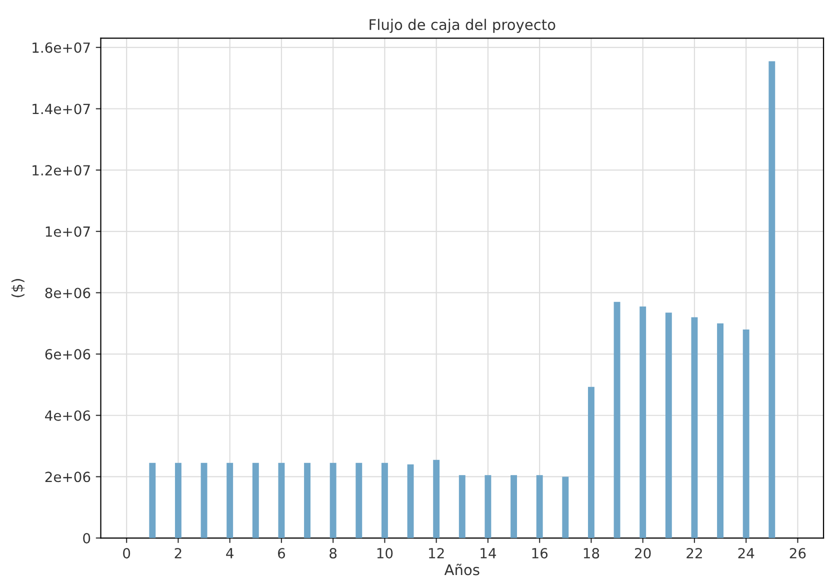  What do you see at coordinates (282, 553) in the screenshot?
I see `x-tick-label: 6` at bounding box center [282, 553].